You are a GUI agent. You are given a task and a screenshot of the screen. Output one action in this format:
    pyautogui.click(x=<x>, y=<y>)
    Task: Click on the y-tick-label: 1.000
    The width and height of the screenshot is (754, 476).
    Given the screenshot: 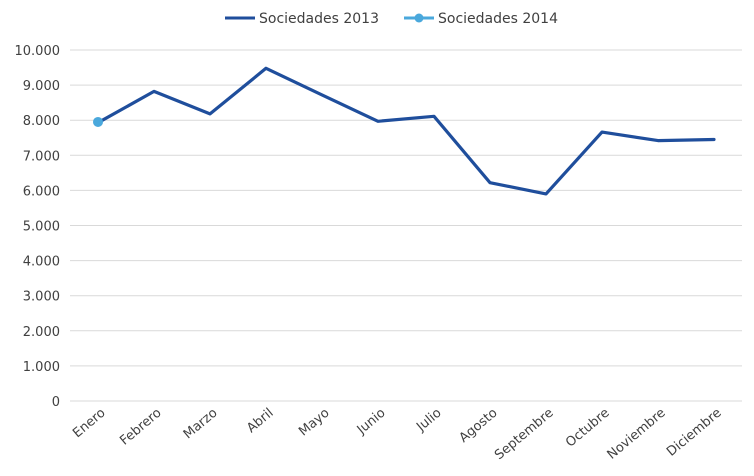 What is the action you would take?
    pyautogui.click(x=41, y=367)
    